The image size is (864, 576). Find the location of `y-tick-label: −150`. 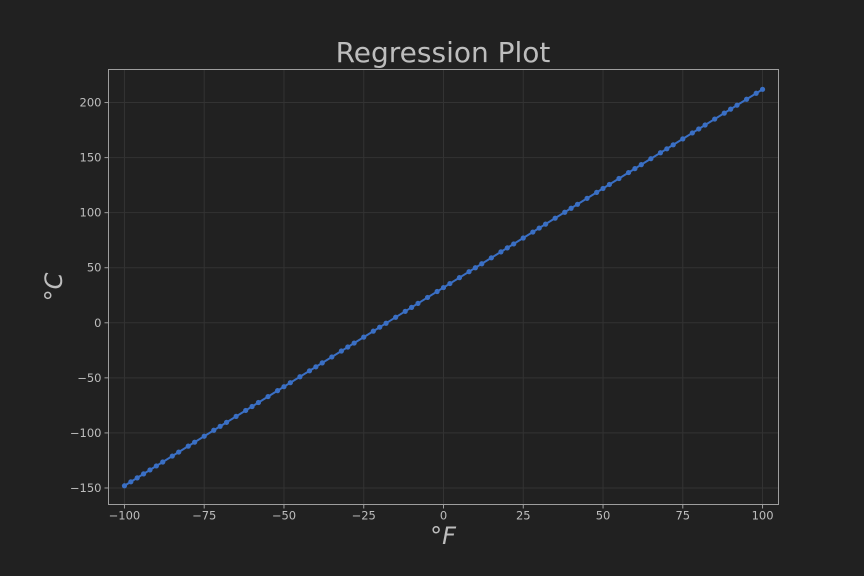

y-tick-label: −150 is located at coordinates (86, 488).